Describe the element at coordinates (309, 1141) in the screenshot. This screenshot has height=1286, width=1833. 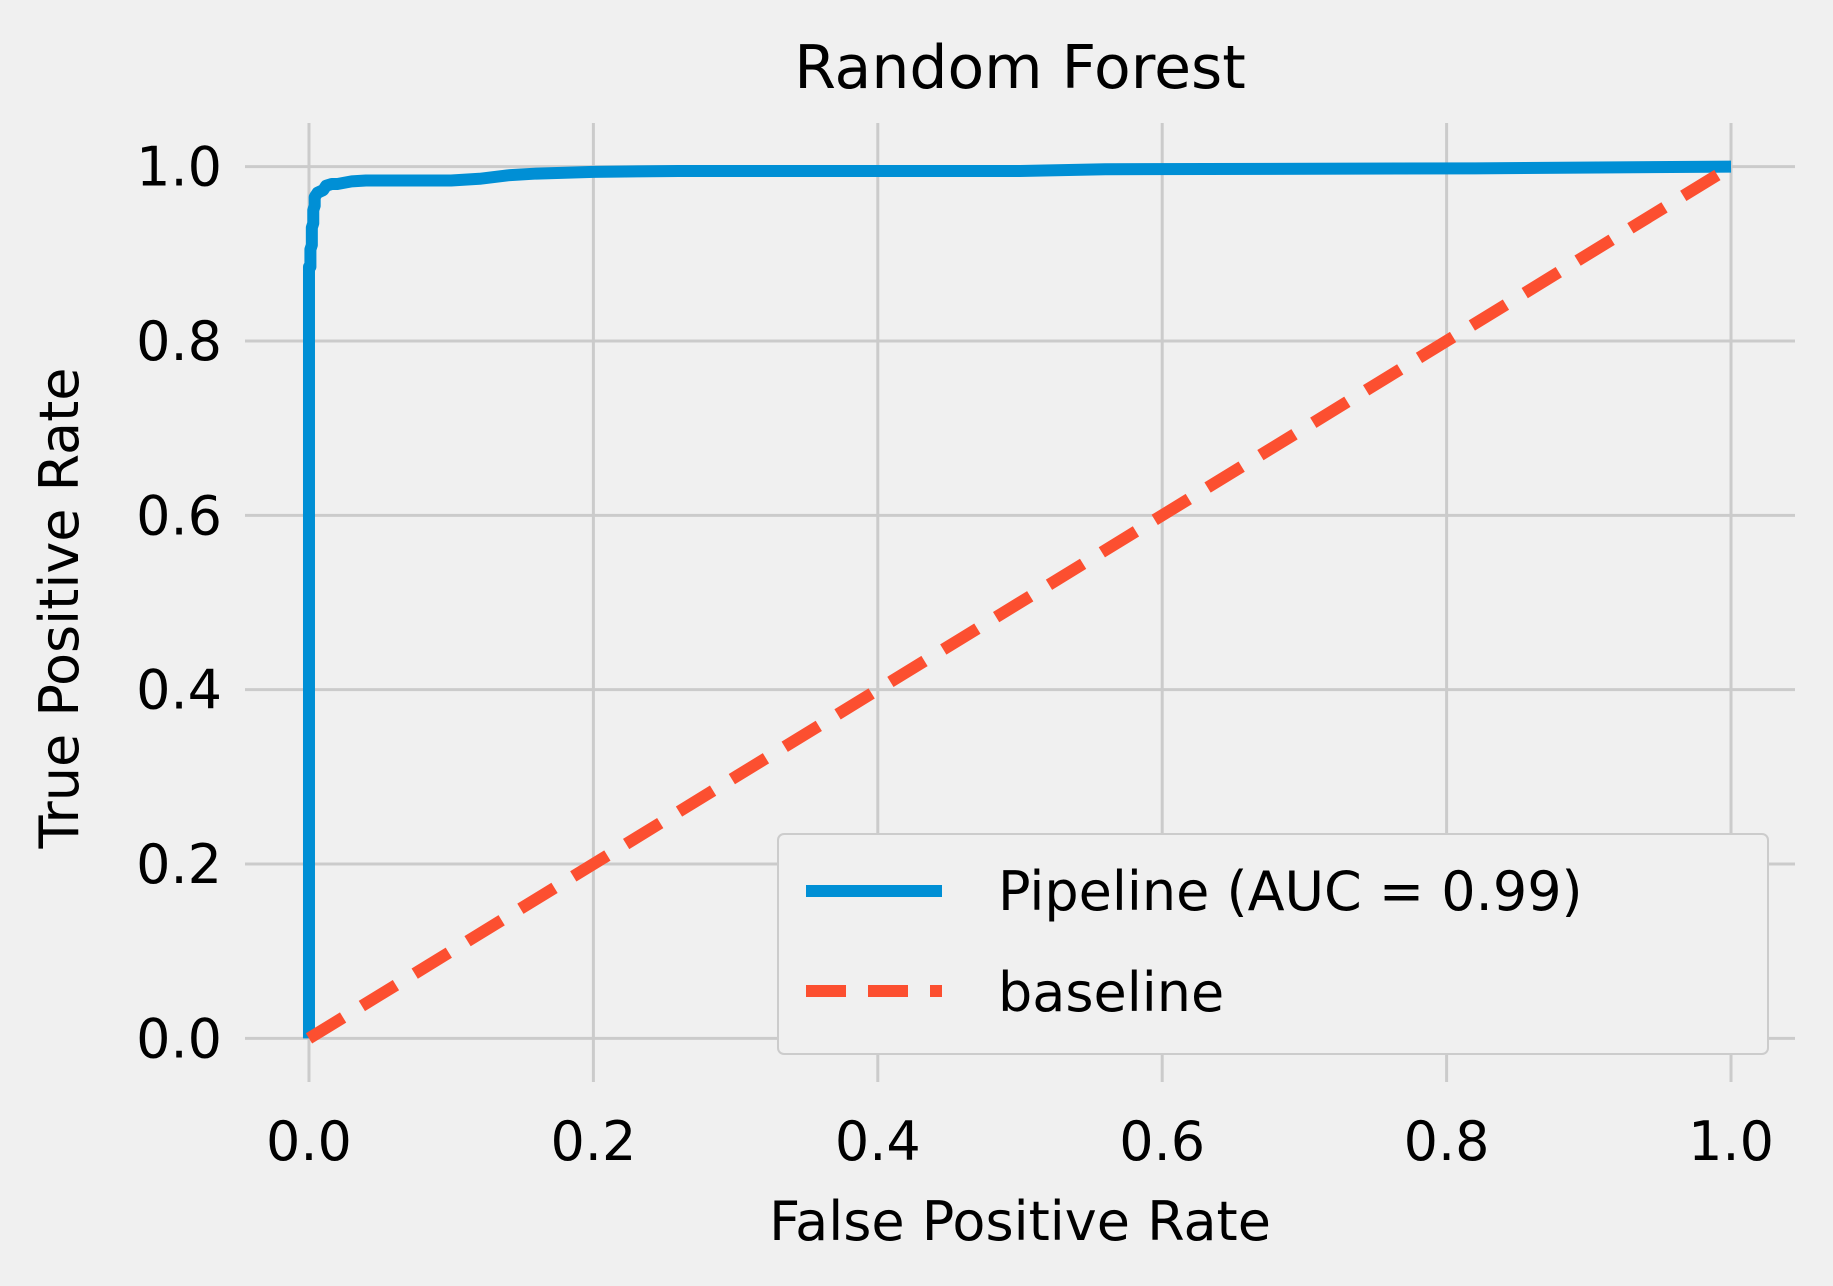
I see `x-tick-label: 0.0` at that location.